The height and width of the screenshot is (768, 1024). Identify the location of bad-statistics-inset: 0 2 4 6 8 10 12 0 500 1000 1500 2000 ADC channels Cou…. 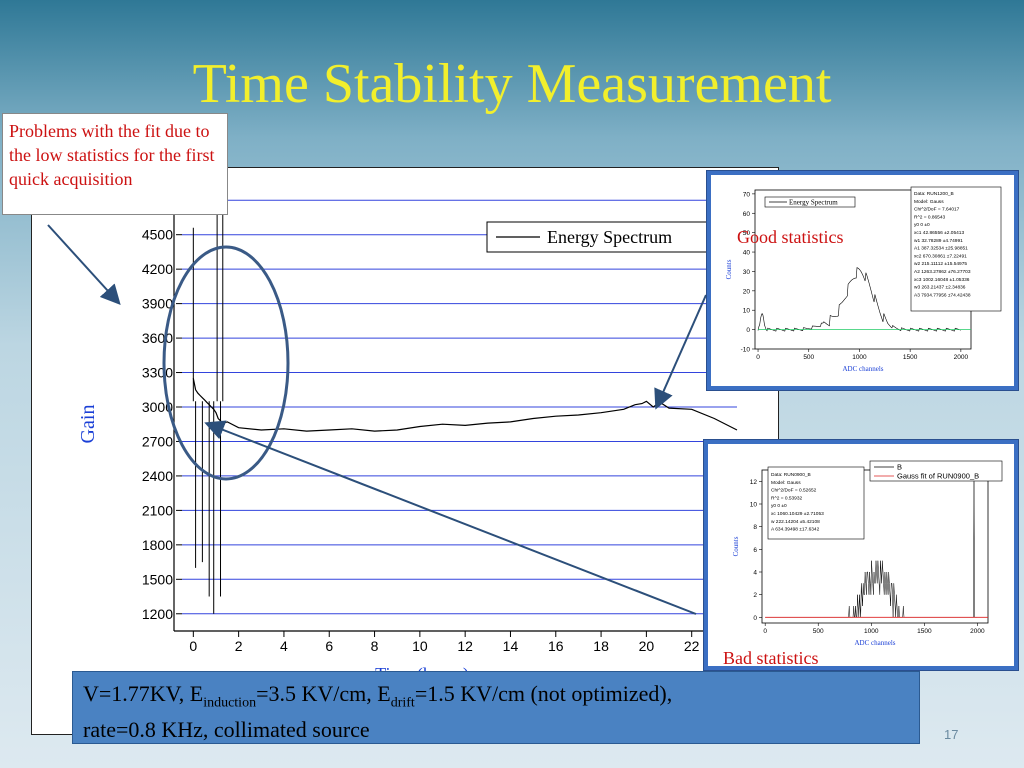
(861, 555).